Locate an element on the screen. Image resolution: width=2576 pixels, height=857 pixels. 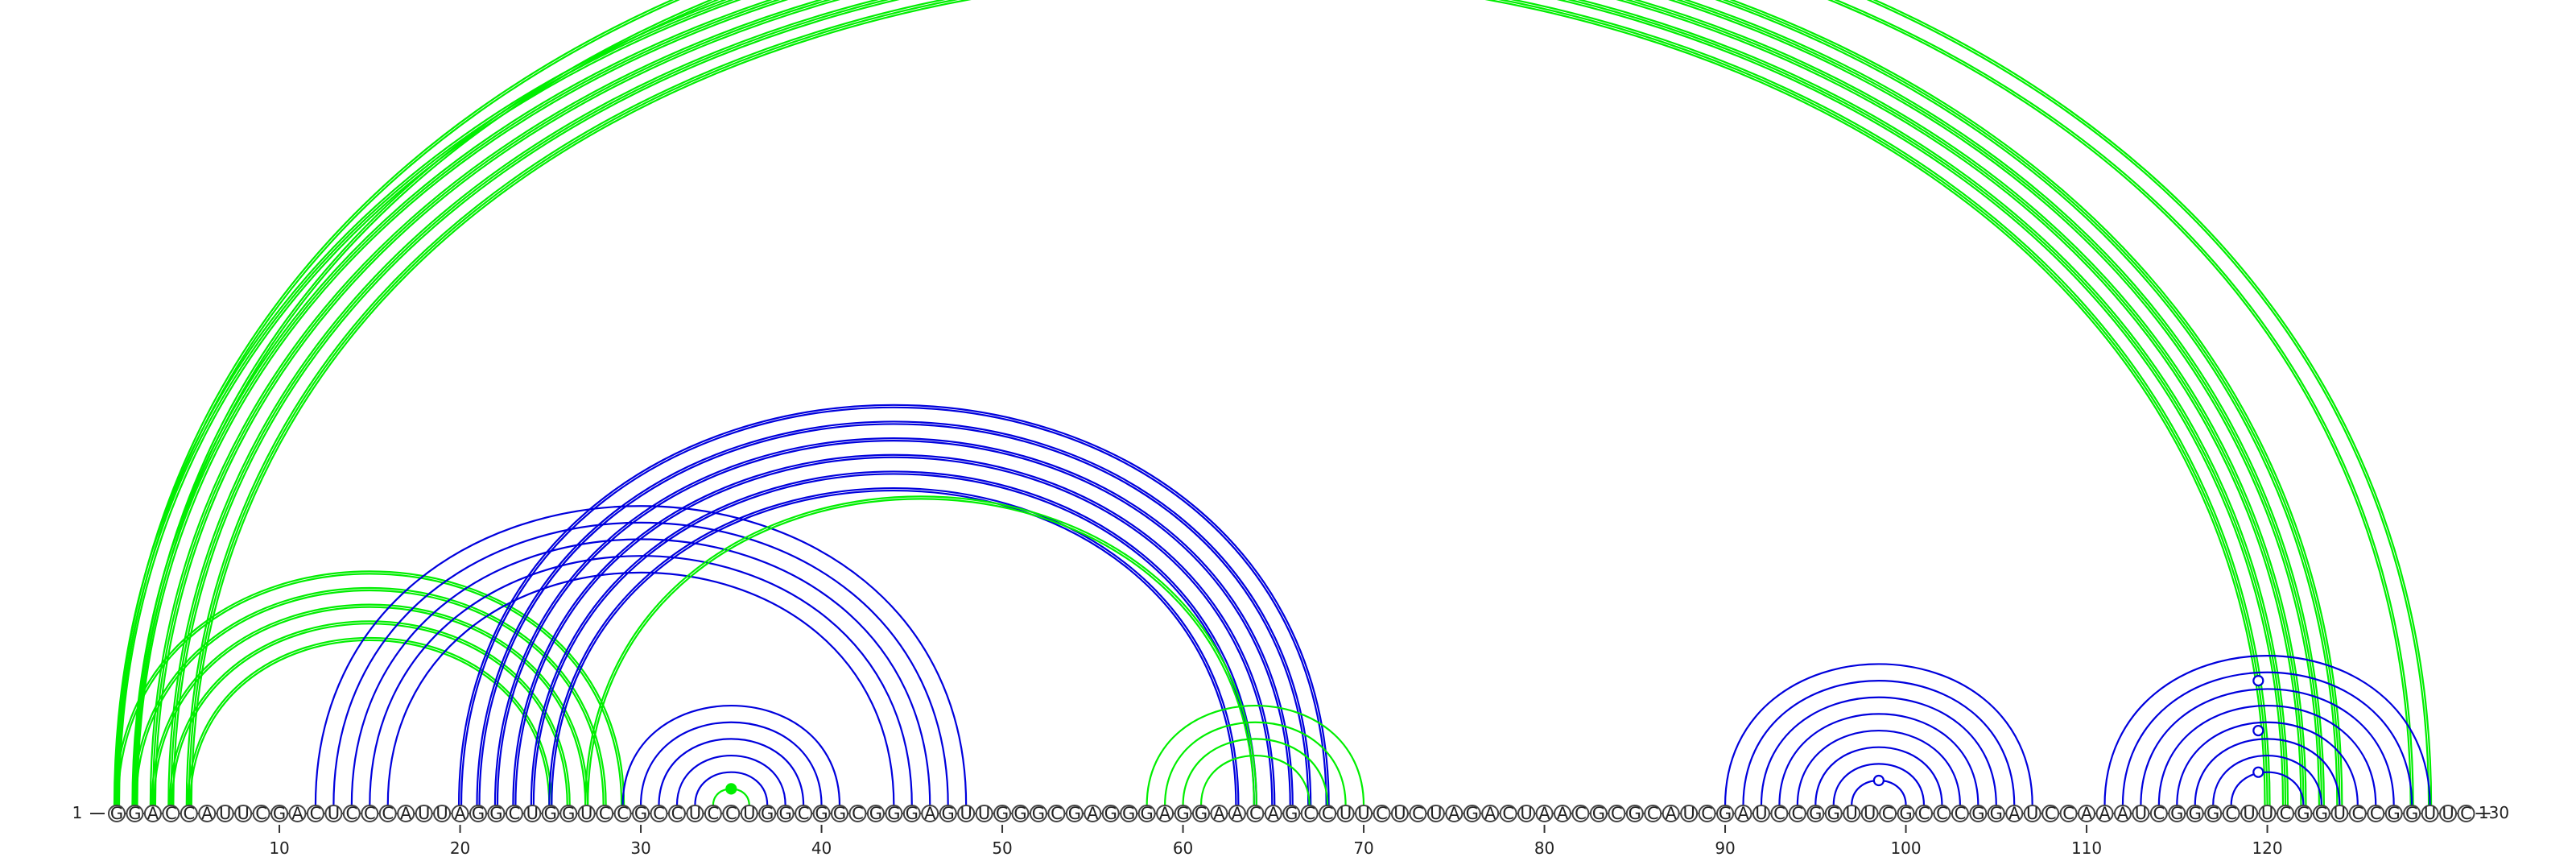
nucleotide-51: G is located at coordinates (1020, 813).